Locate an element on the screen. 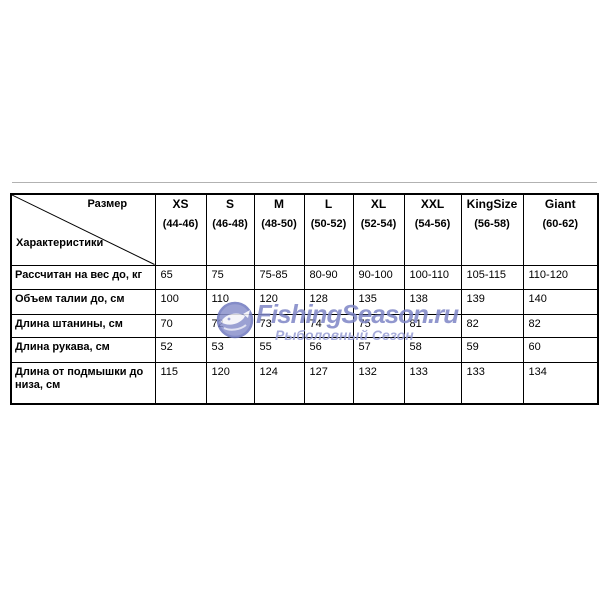 The height and width of the screenshot is (600, 600). corner-size-label: Размер is located at coordinates (107, 204).